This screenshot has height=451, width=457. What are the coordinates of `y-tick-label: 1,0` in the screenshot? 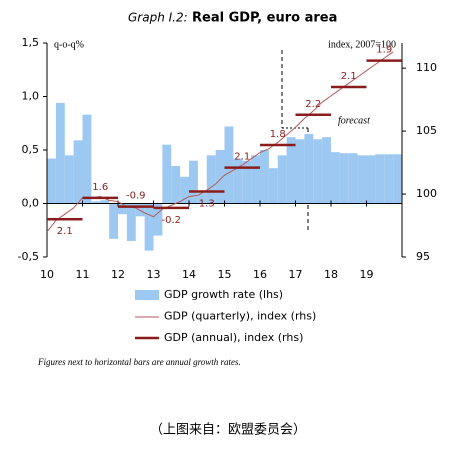 It's located at (31, 96).